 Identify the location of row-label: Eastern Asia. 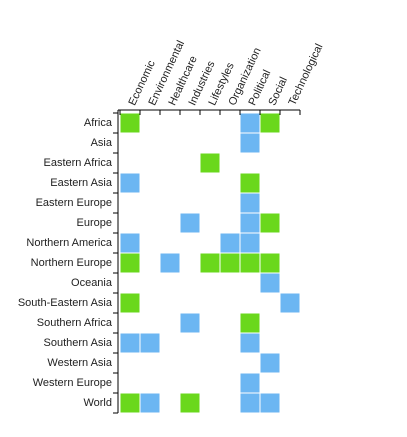
(81, 183).